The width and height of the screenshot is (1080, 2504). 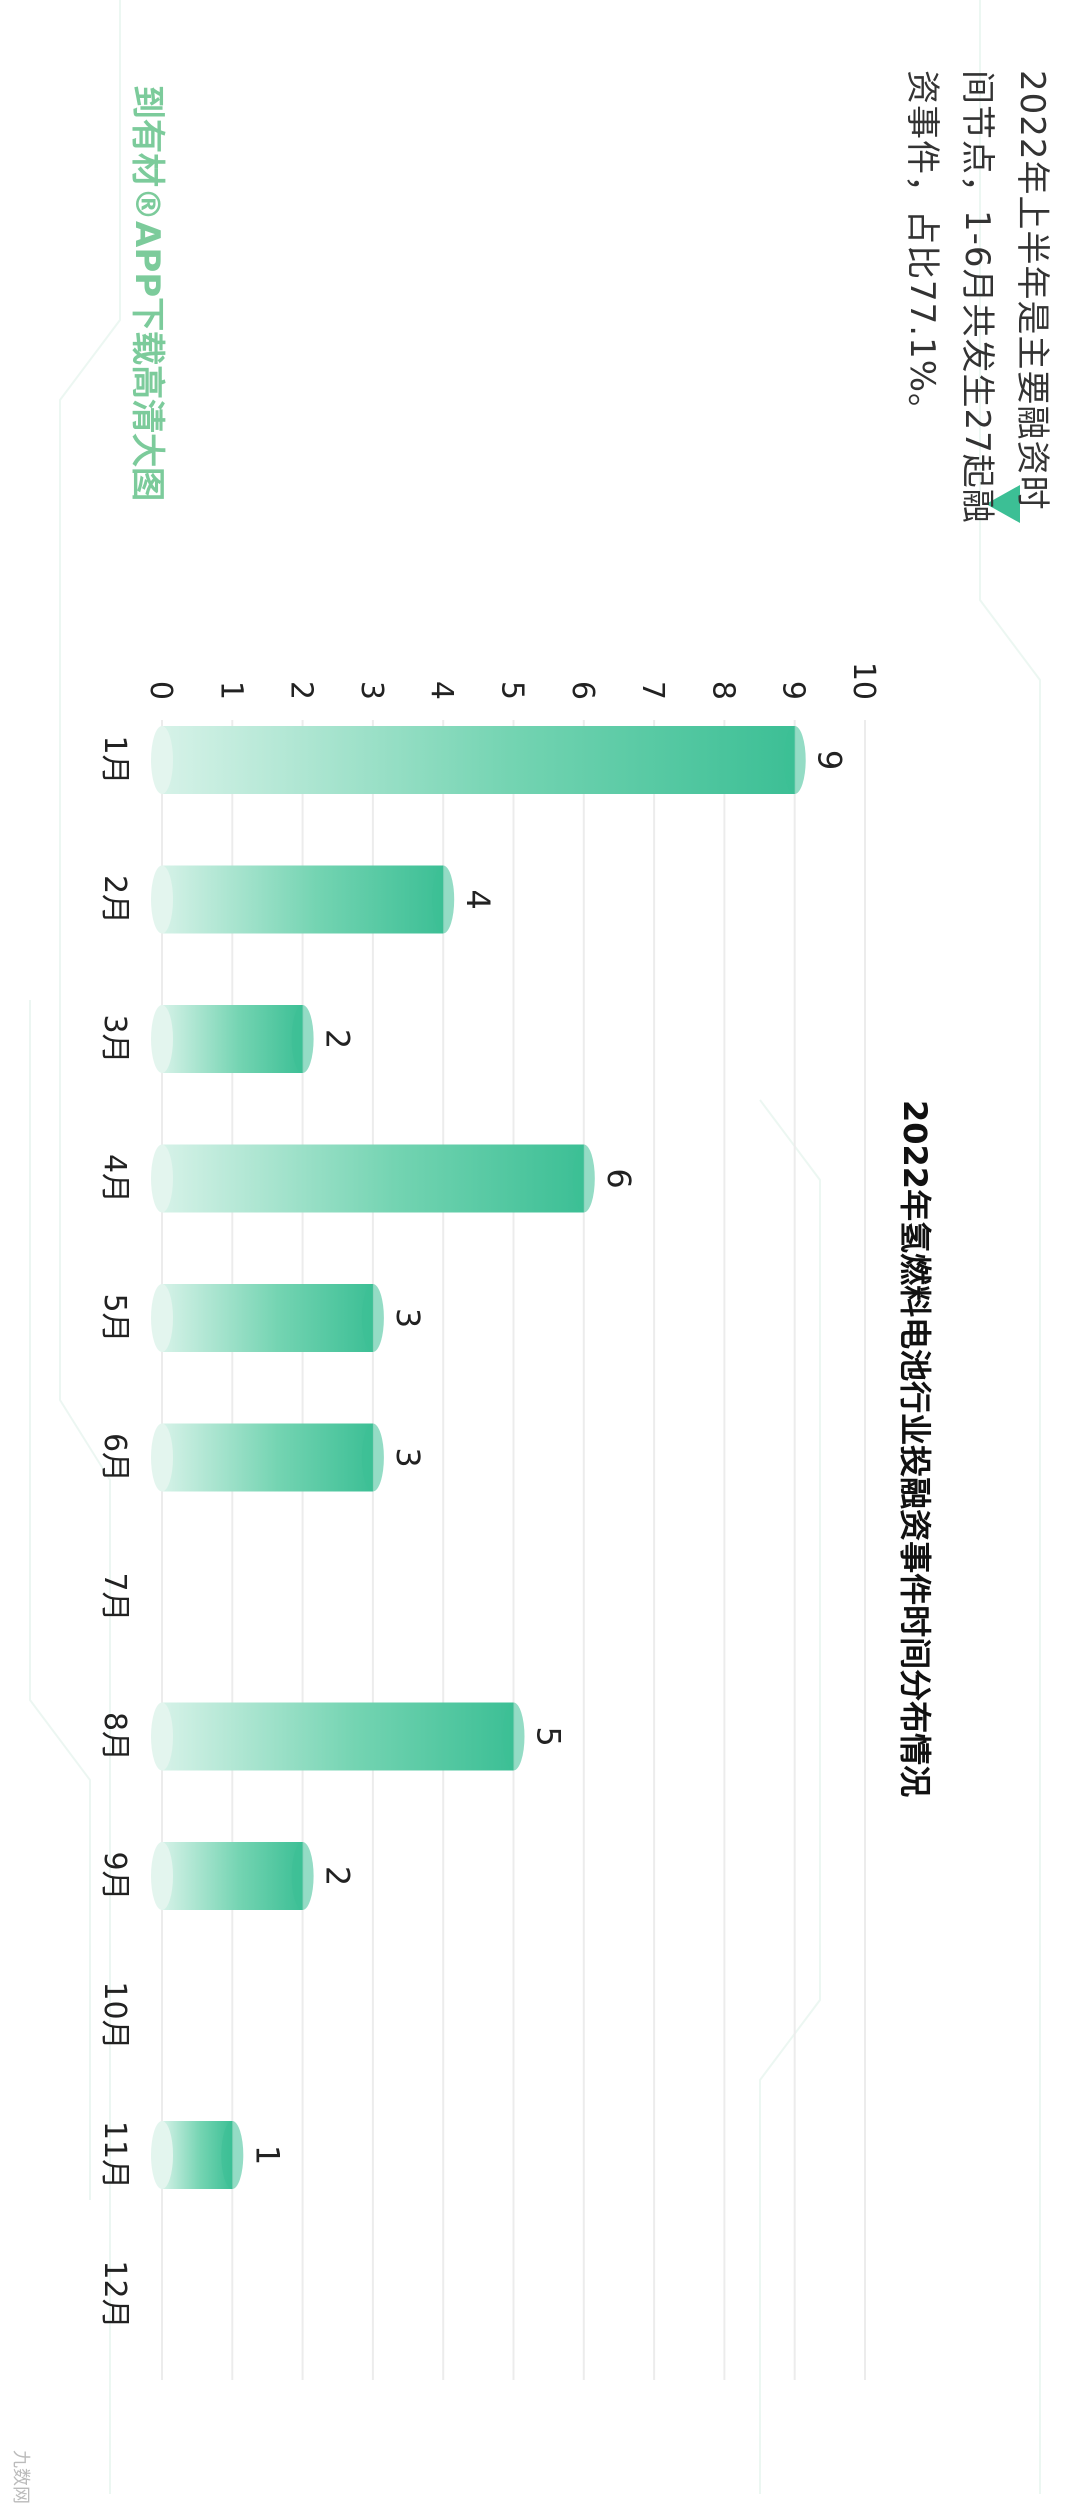 What do you see at coordinates (371, 690) in the screenshot?
I see `y-tick-label: 3` at bounding box center [371, 690].